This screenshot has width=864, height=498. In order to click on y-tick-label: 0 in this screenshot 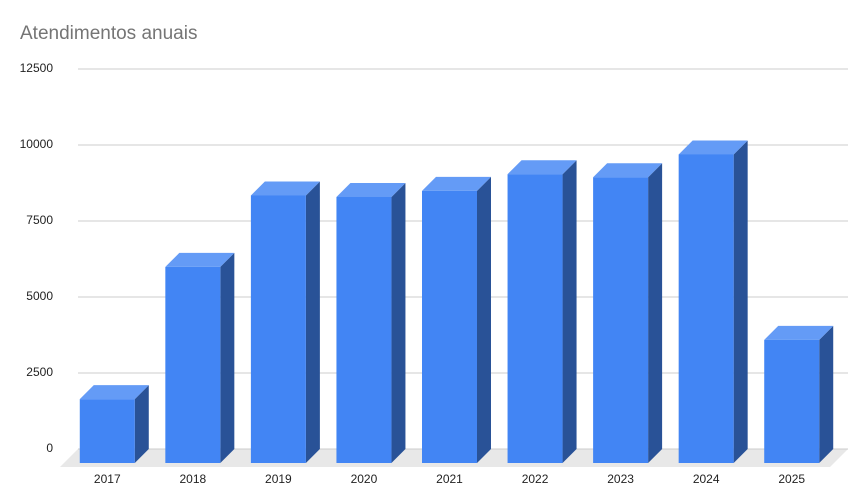, I will do `click(49, 448)`.